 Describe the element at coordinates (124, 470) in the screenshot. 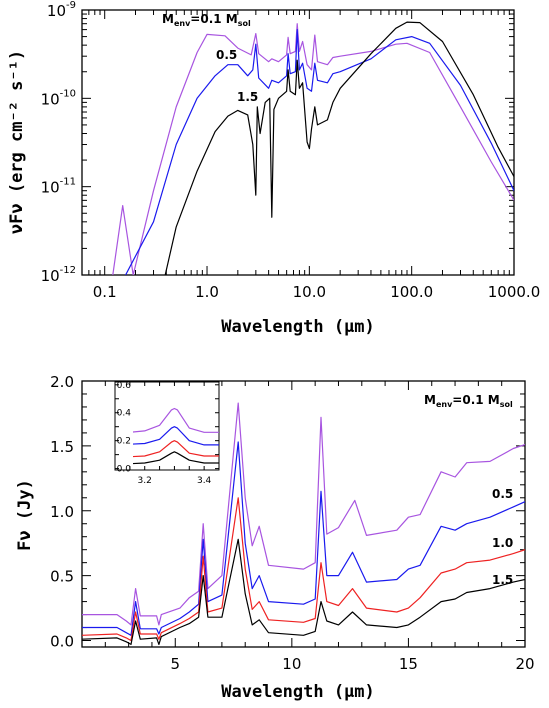

I see `inset-y-tick-label: 0.0` at that location.